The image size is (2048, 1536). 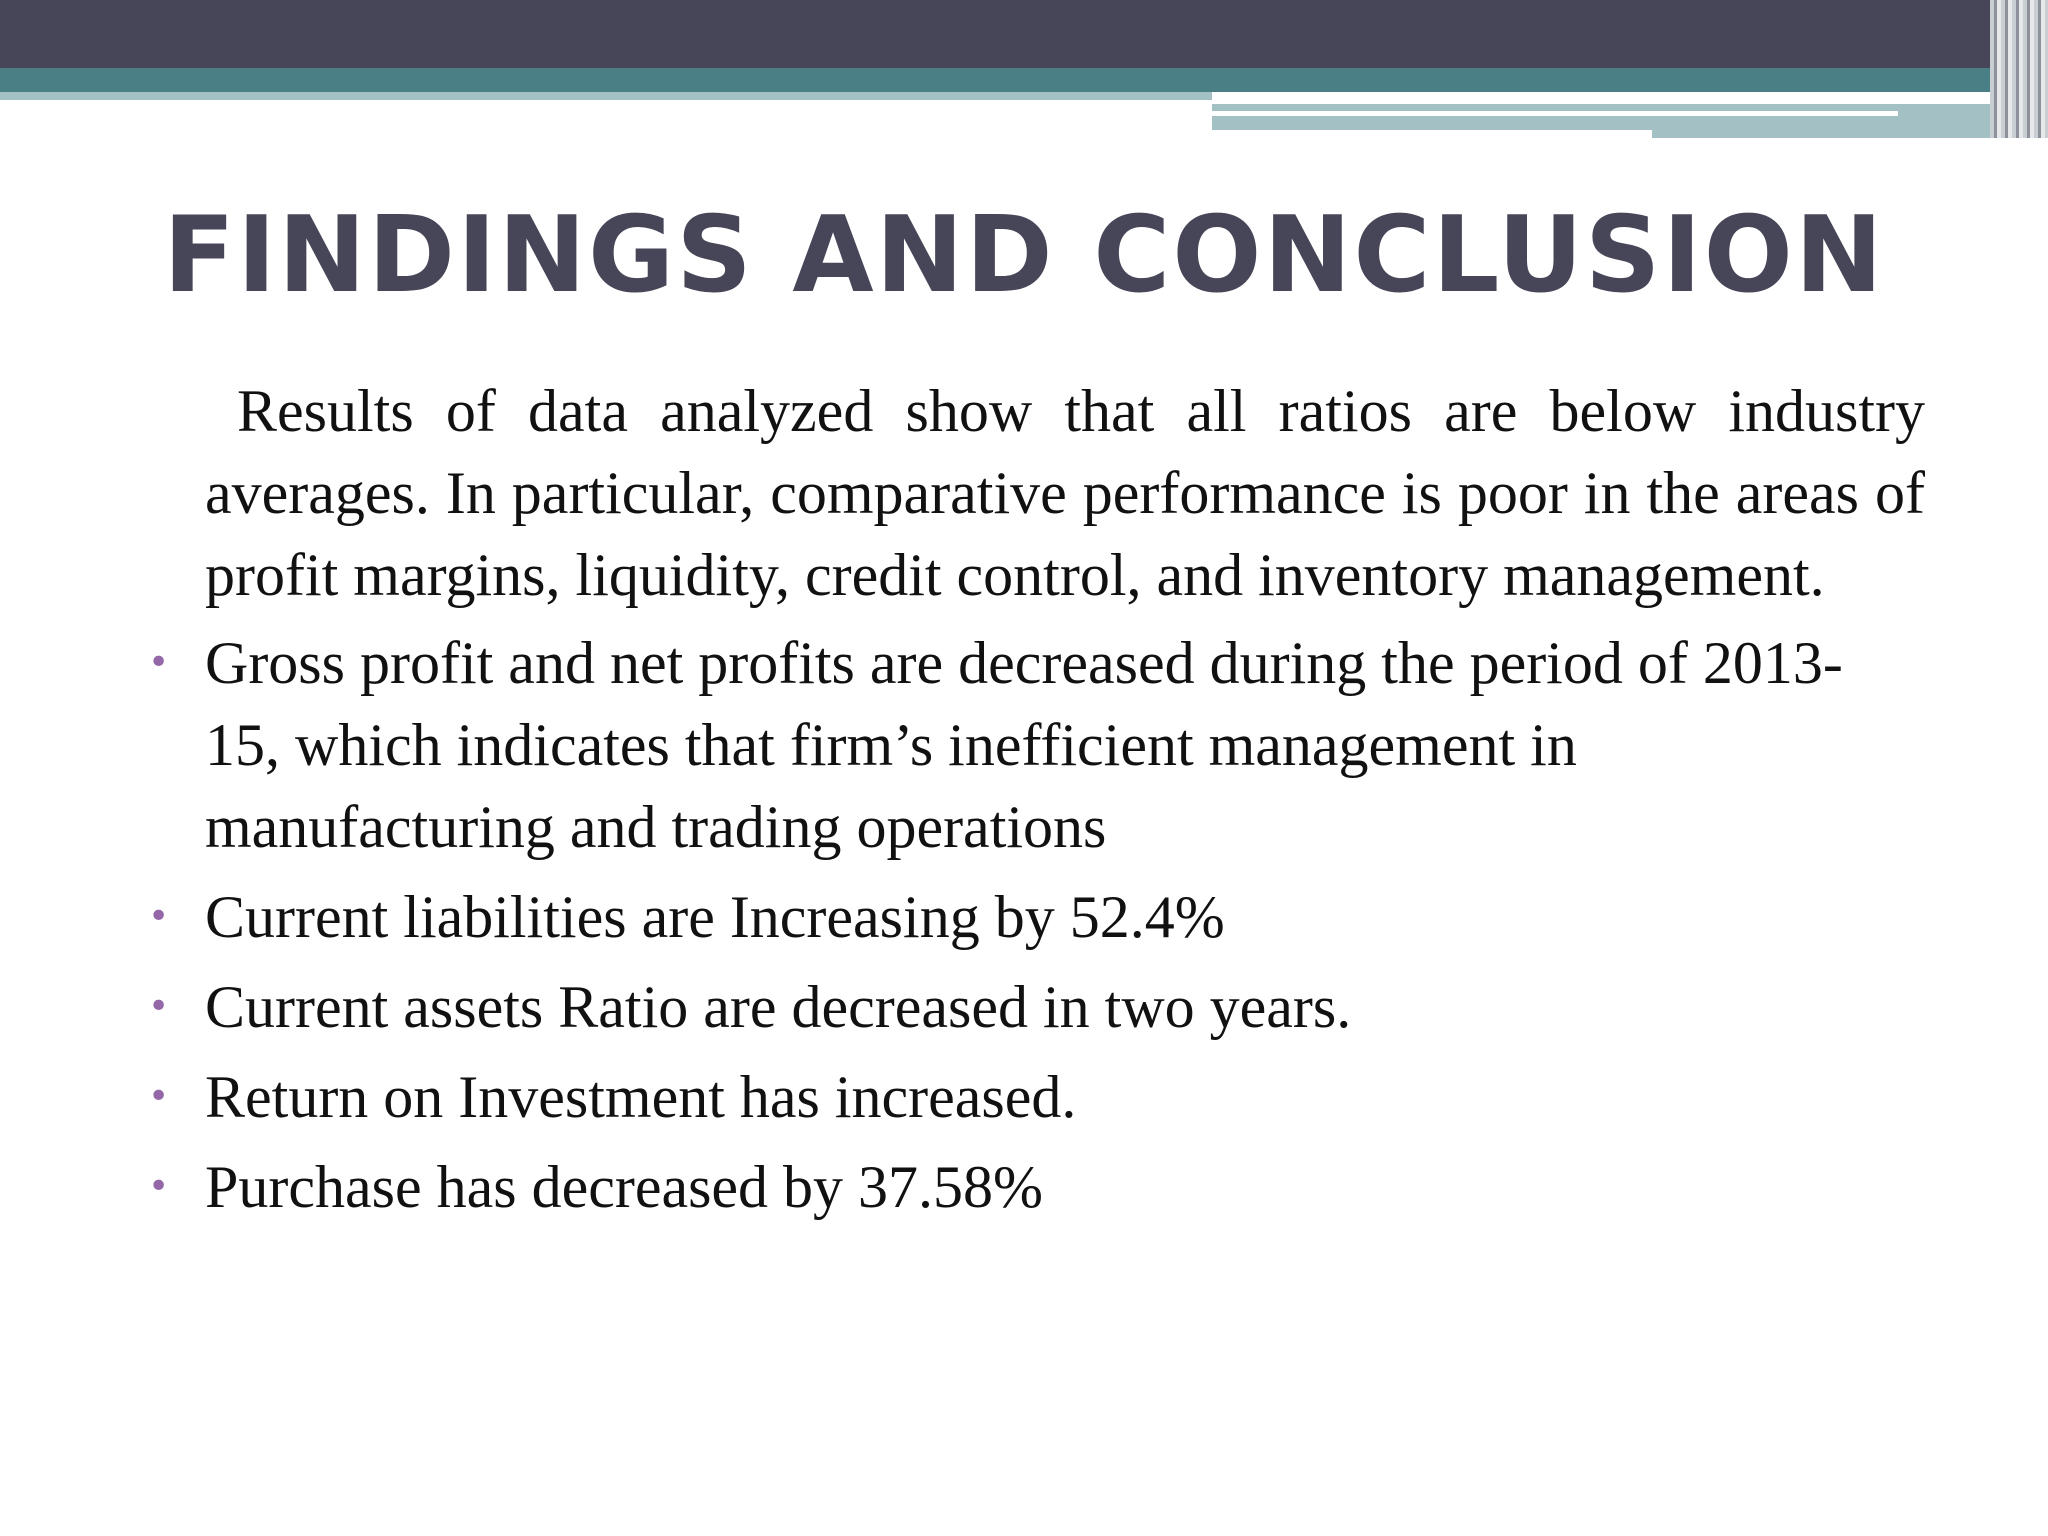 What do you see at coordinates (1024, 255) in the screenshot?
I see `slide-title: FINDINGS AND CONCLUSION` at bounding box center [1024, 255].